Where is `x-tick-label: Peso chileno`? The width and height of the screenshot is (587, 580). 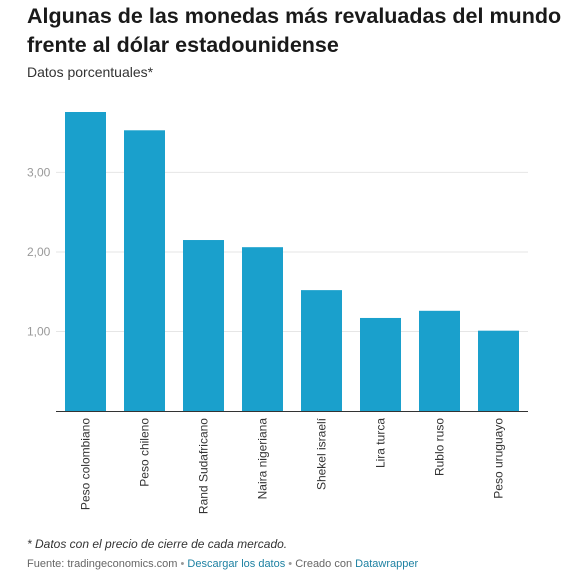 x-tick-label: Peso chileno is located at coordinates (145, 452).